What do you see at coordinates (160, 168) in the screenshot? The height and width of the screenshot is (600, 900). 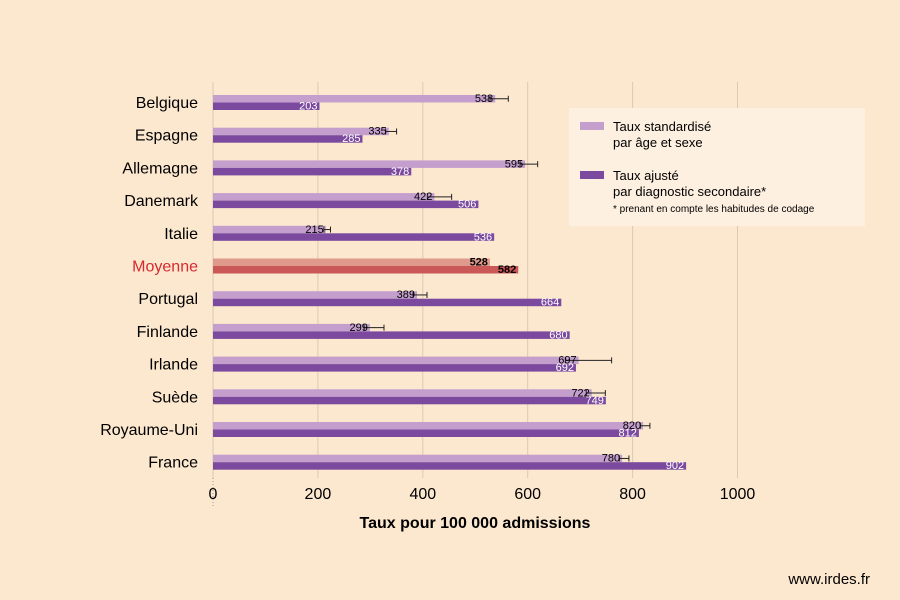 I see `category-label: Allemagne` at bounding box center [160, 168].